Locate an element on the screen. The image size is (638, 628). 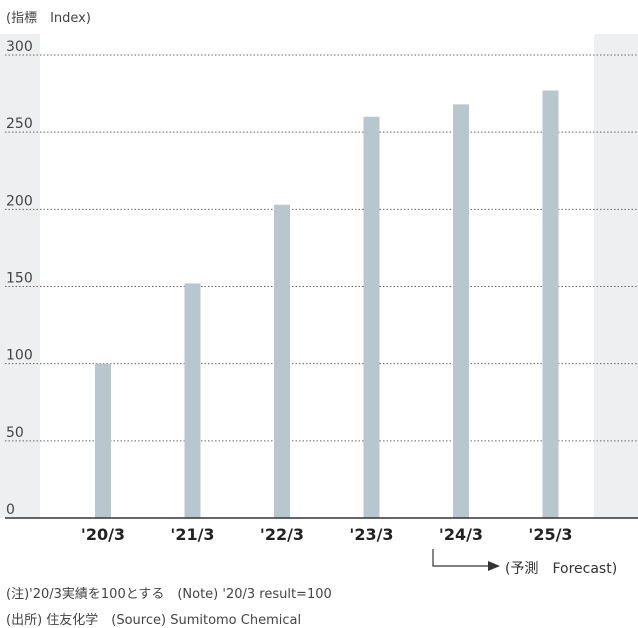
y-tick-label: 200 is located at coordinates (19, 201).